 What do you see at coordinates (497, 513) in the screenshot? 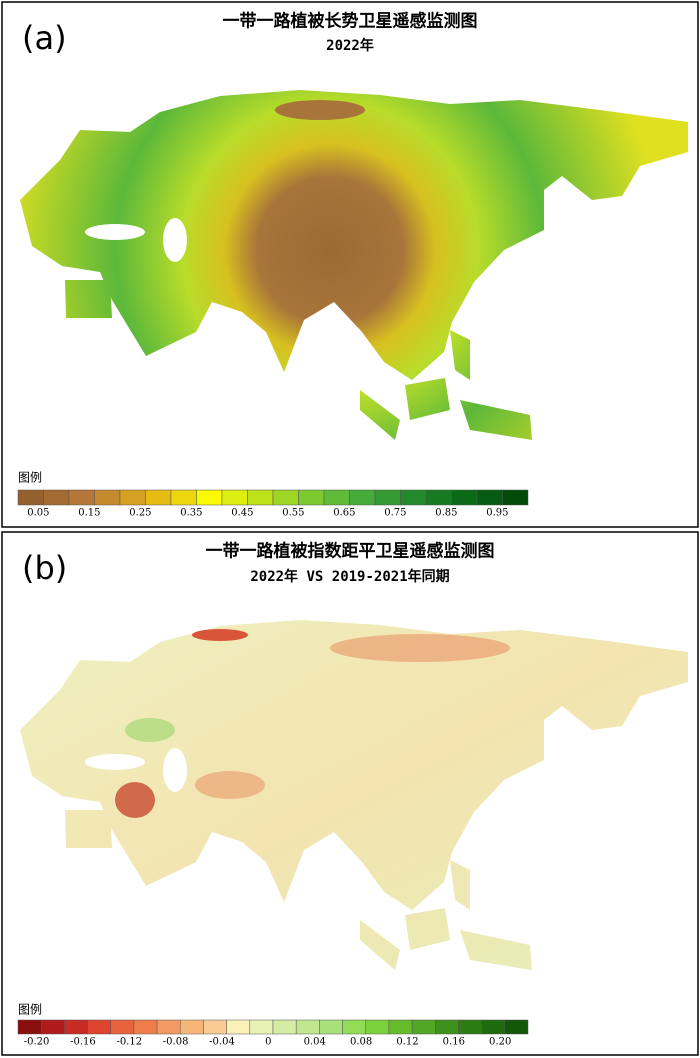
I see `legend-tick-label: 0.95` at bounding box center [497, 513].